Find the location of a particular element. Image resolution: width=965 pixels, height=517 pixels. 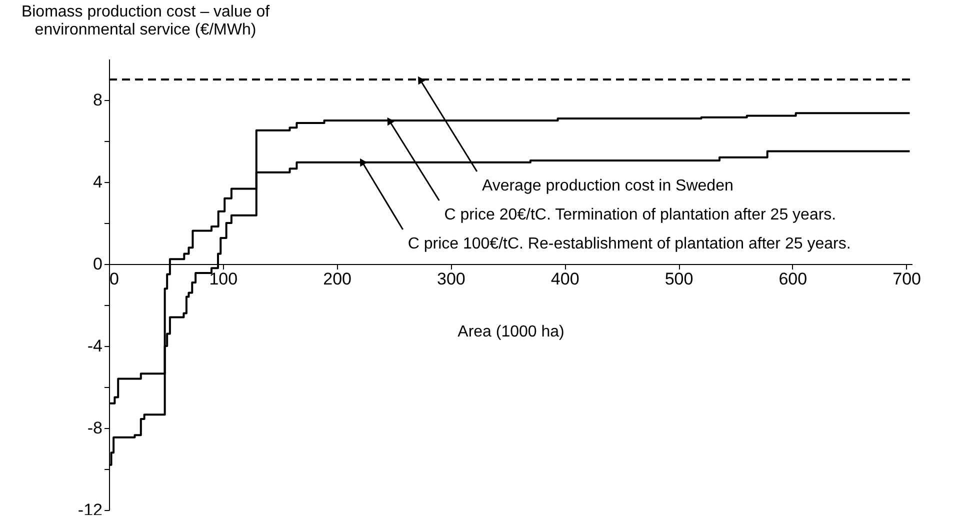

x-tick-label: 700 is located at coordinates (906, 279).